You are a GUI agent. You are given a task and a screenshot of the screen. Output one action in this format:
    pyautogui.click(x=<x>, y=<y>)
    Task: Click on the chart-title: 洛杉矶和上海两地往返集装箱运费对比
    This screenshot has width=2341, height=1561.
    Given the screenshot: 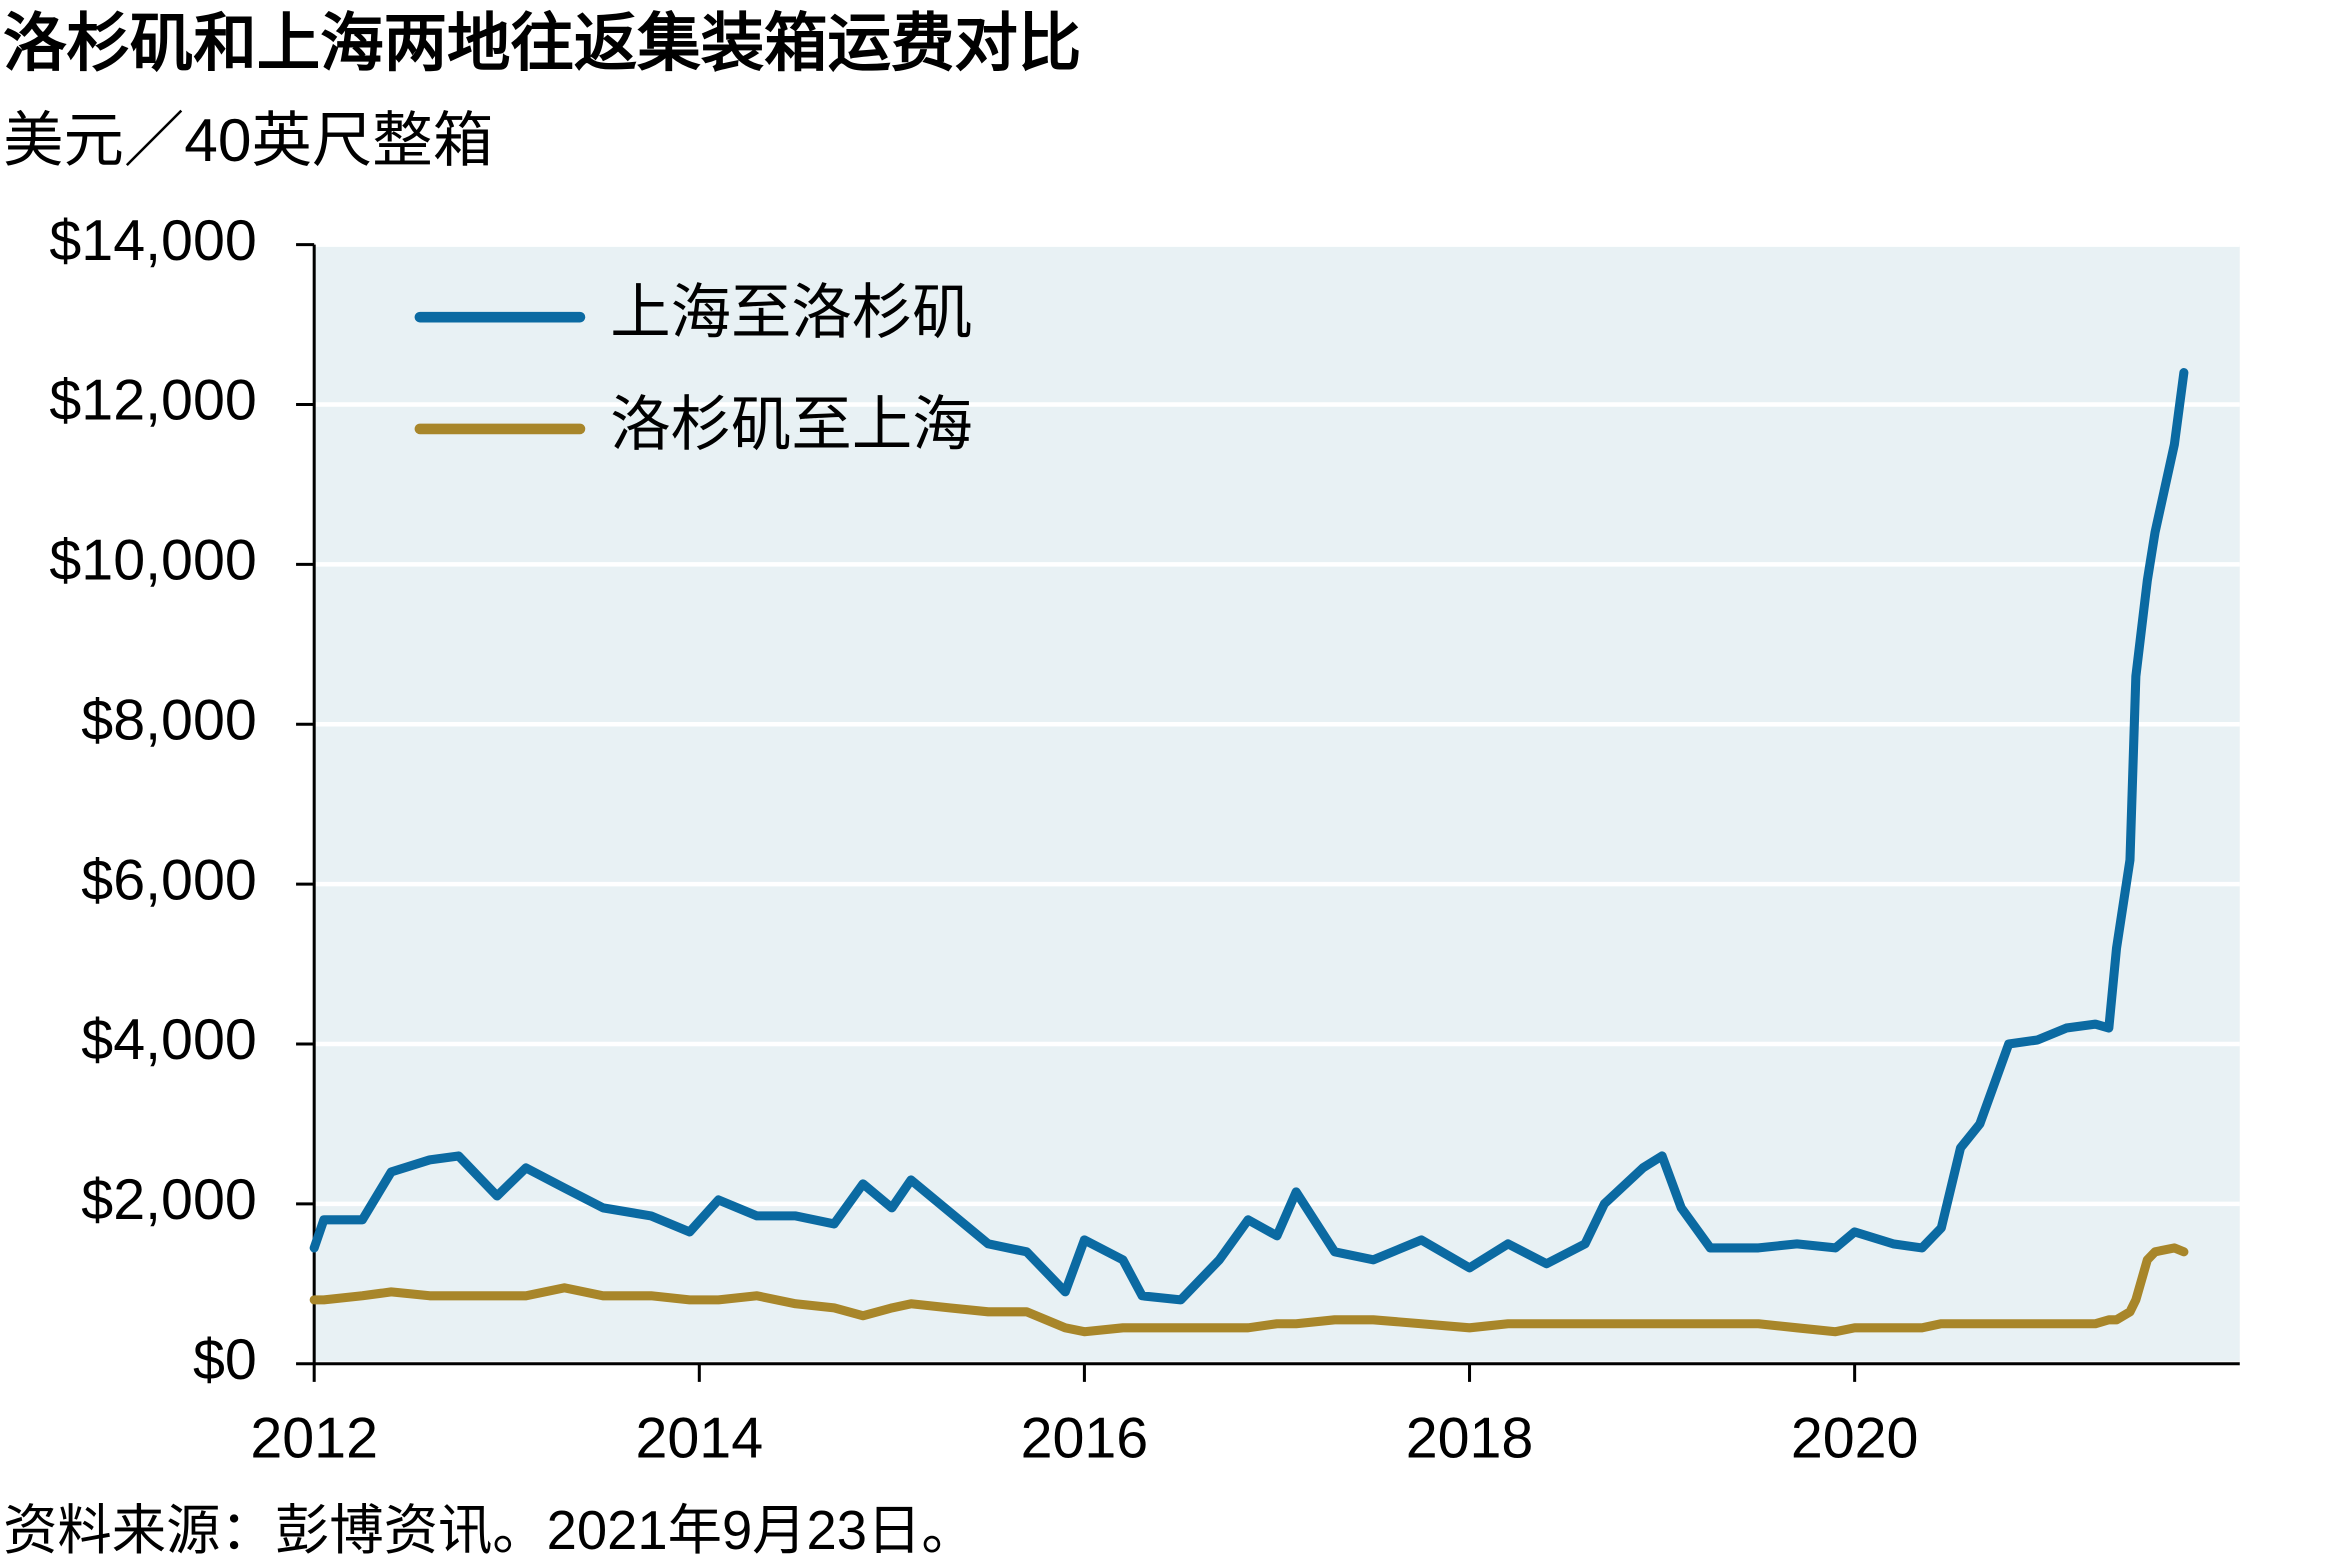 What is the action you would take?
    pyautogui.click(x=542, y=44)
    